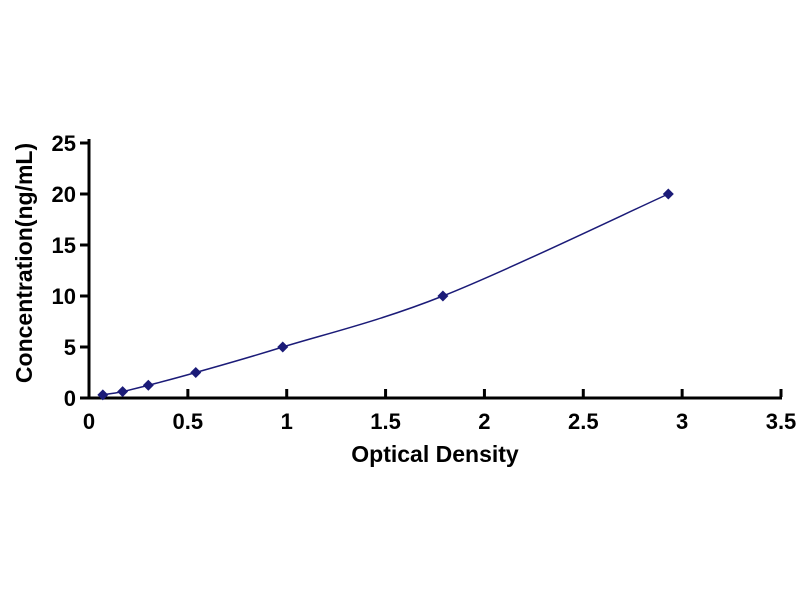  I want to click on x-tick-label: 0.5, so click(188, 421).